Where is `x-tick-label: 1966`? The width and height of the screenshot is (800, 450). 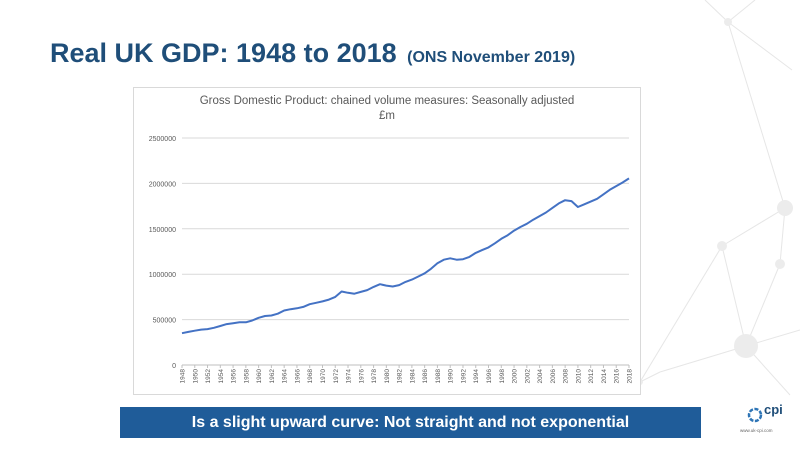
x-tick-label: 1966 is located at coordinates (297, 376).